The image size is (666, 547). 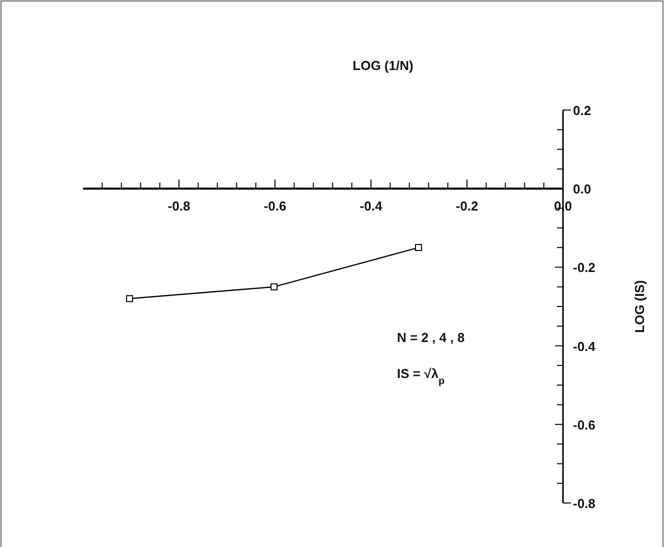 I want to click on y-tick-label: 0.0, so click(x=582, y=189).